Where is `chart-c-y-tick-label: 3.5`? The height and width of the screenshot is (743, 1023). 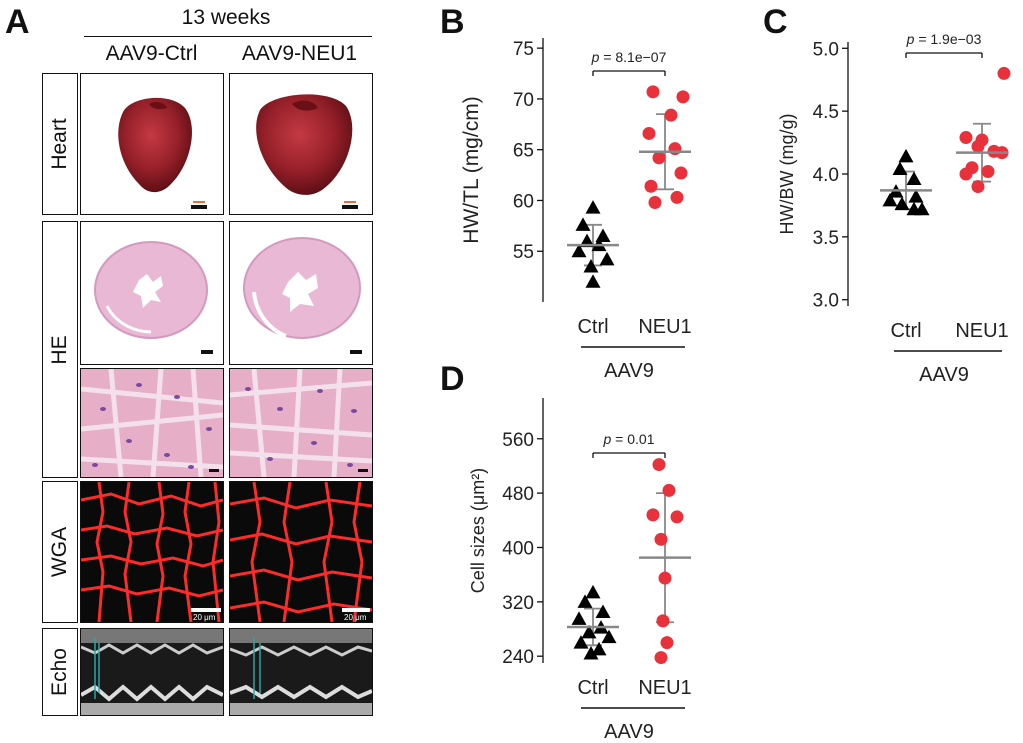 chart-c-y-tick-label: 3.5 is located at coordinates (826, 238).